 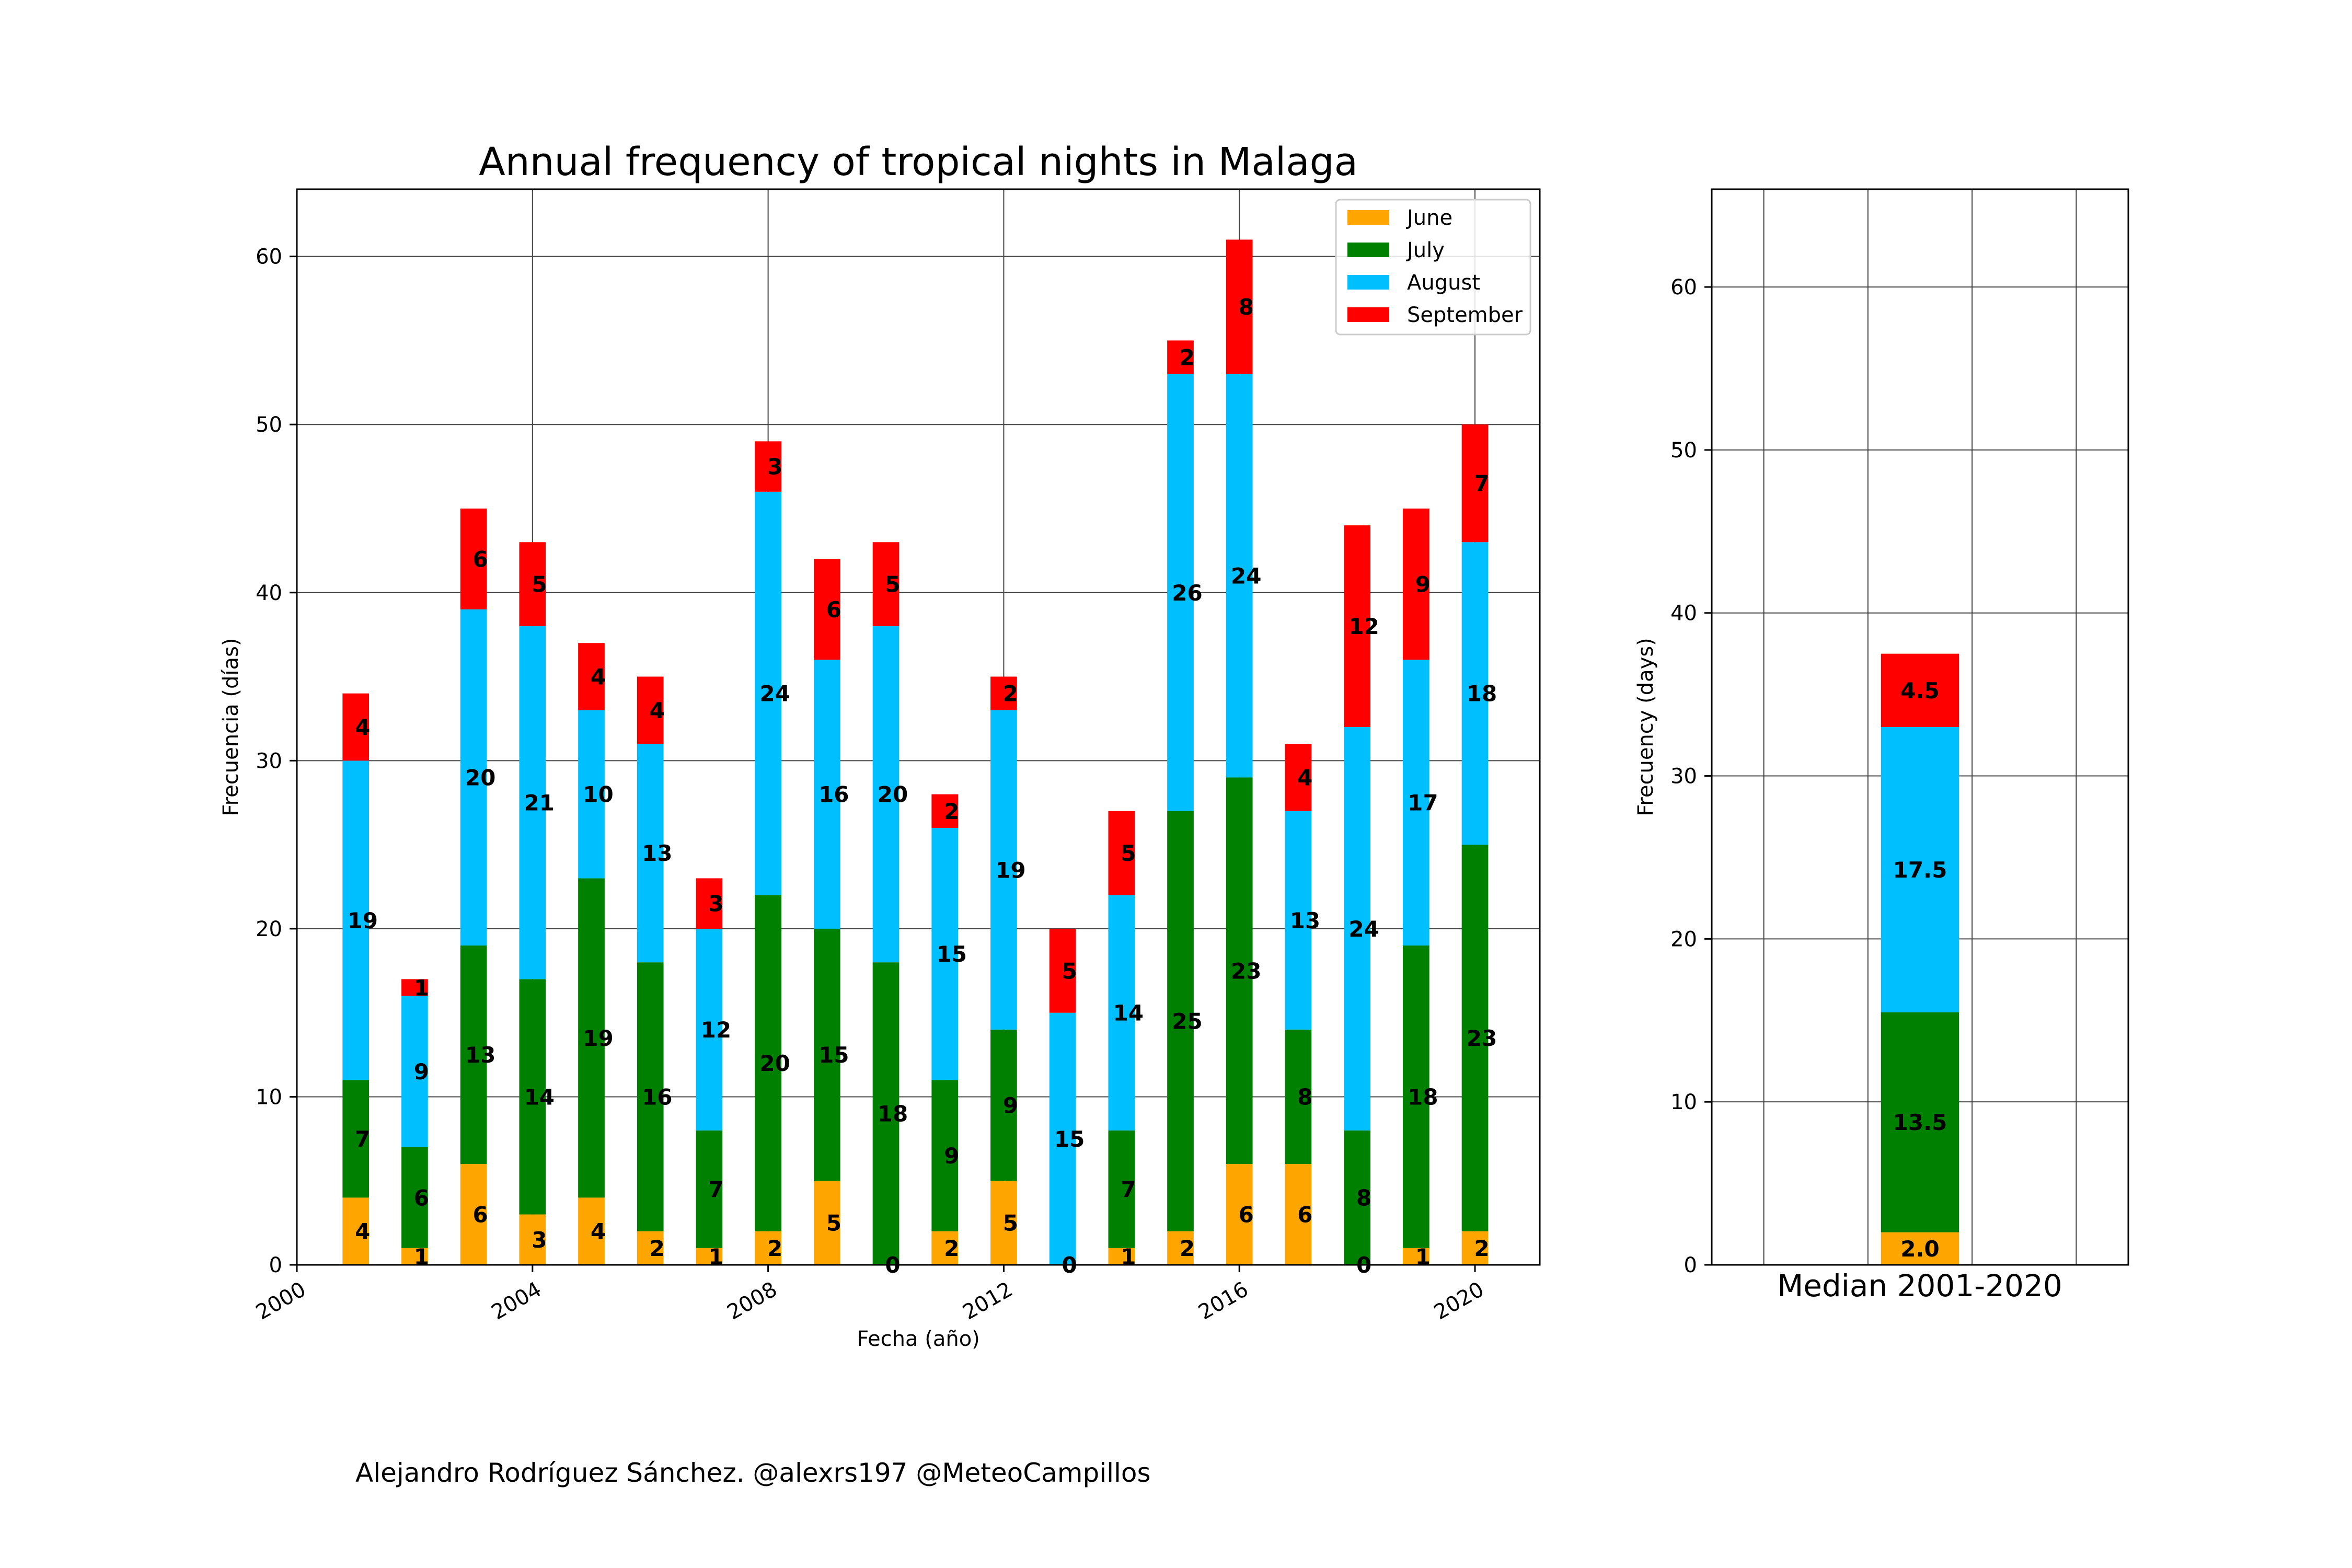 I want to click on bar-label-2019-september: 9, so click(x=1423, y=584).